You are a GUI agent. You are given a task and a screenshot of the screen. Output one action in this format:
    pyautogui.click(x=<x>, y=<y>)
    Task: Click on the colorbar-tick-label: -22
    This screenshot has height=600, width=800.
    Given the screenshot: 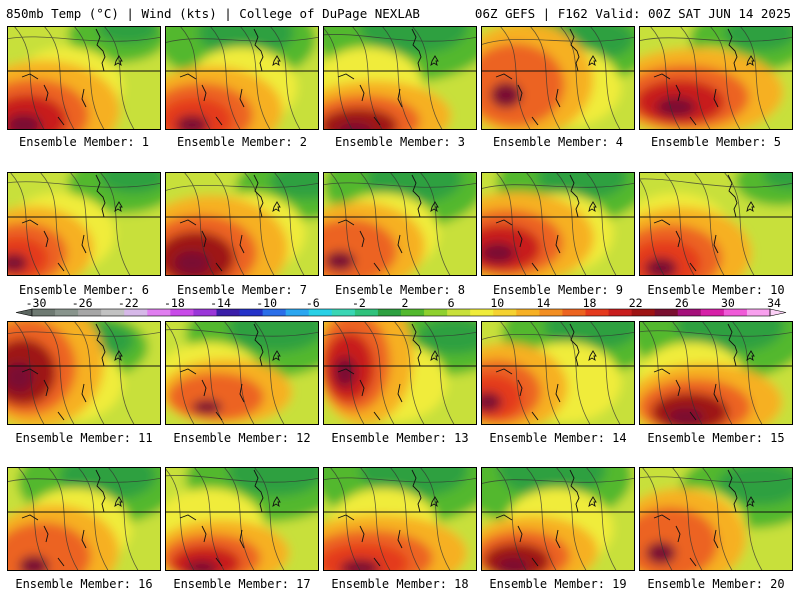 What is the action you would take?
    pyautogui.click(x=128, y=303)
    